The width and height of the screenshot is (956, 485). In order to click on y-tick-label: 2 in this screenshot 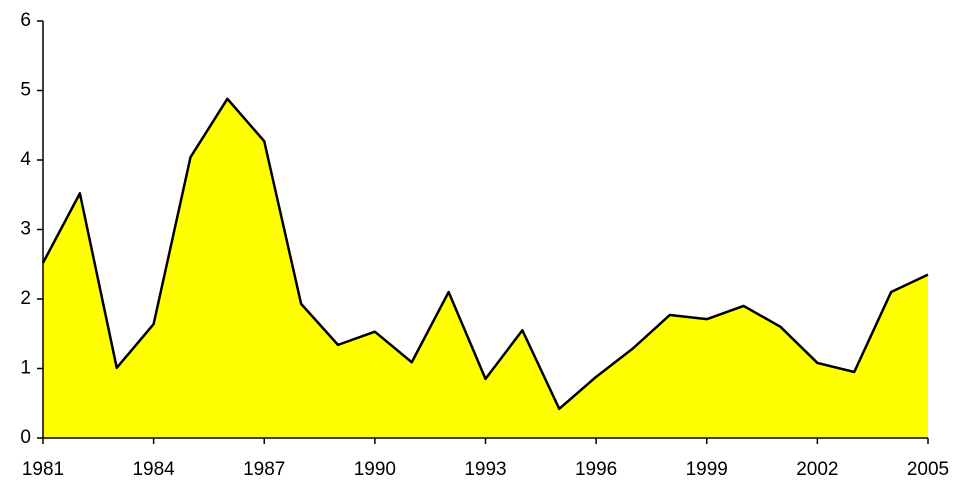, I will do `click(25, 298)`.